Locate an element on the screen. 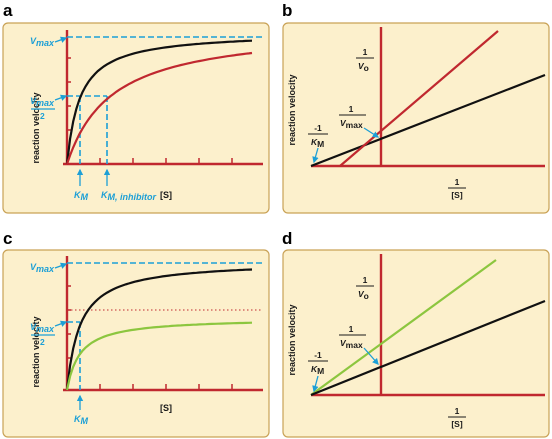  km-den-d: KM is located at coordinates (317, 370).